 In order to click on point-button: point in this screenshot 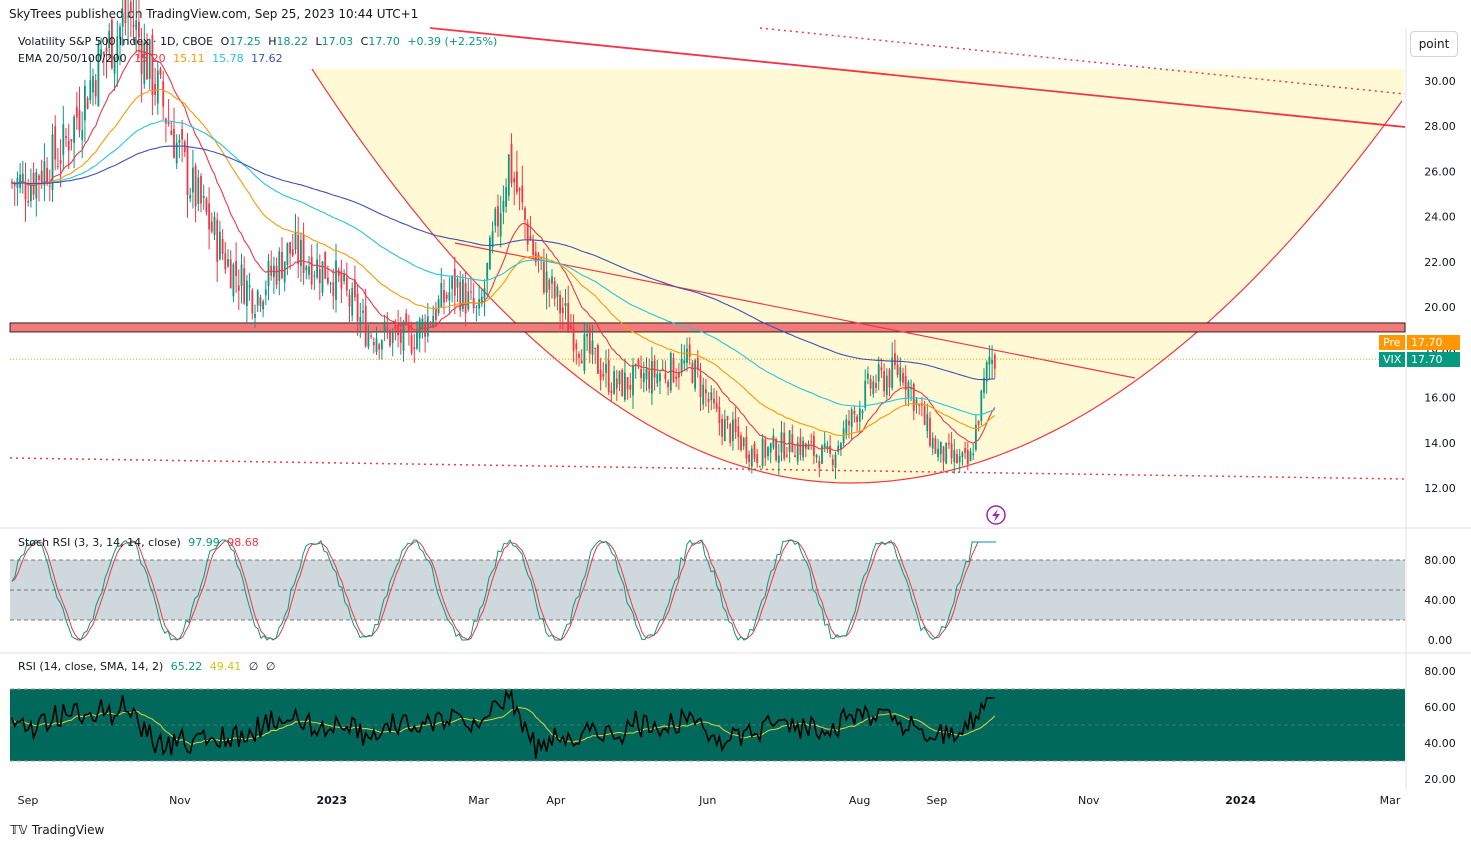, I will do `click(1434, 44)`.